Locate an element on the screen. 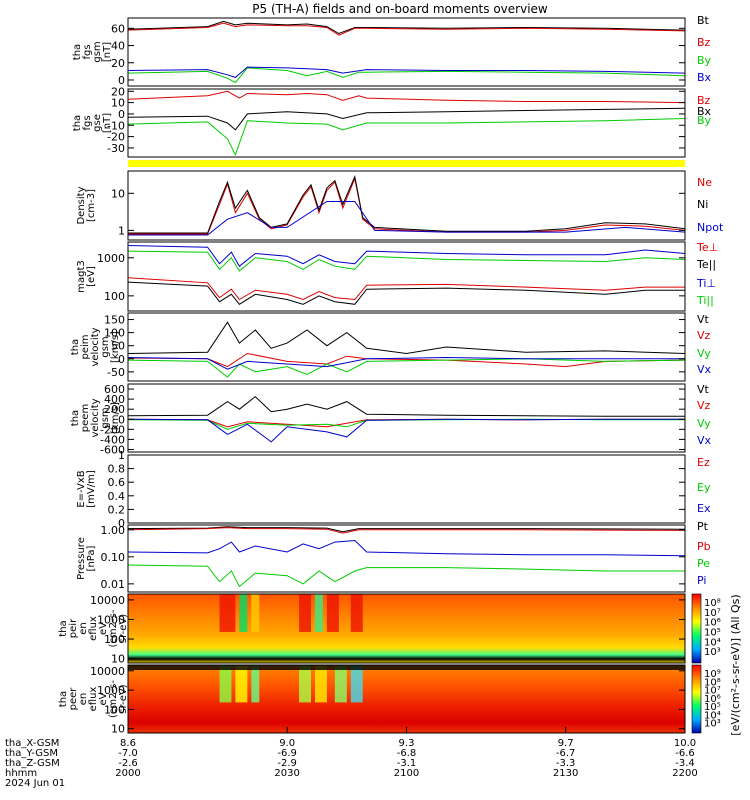  x-tick-label: -7.0 is located at coordinates (128, 753).